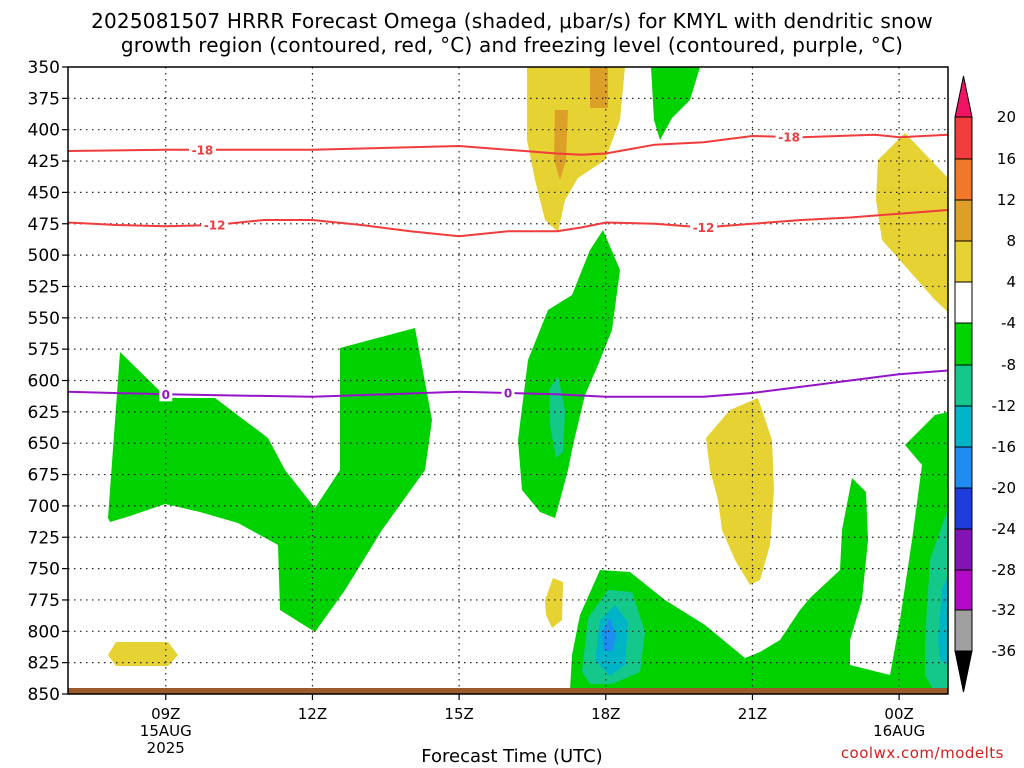  What do you see at coordinates (44, 162) in the screenshot?
I see `y-tick-label: 425` at bounding box center [44, 162].